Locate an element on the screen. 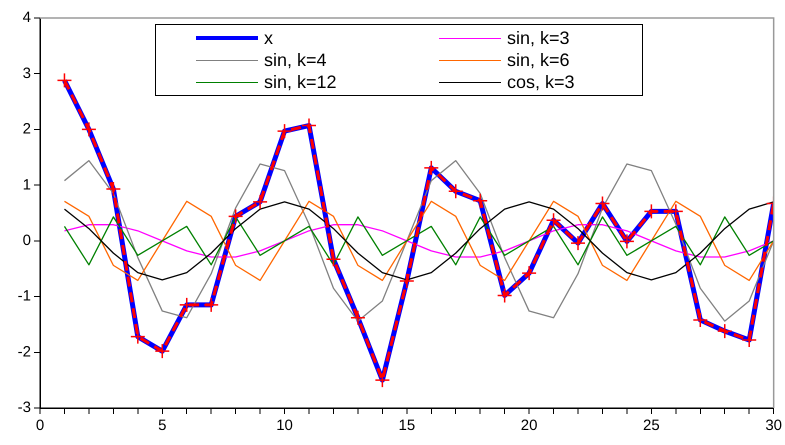 This screenshot has height=445, width=785. legend-label: sin, k=4 is located at coordinates (295, 60).